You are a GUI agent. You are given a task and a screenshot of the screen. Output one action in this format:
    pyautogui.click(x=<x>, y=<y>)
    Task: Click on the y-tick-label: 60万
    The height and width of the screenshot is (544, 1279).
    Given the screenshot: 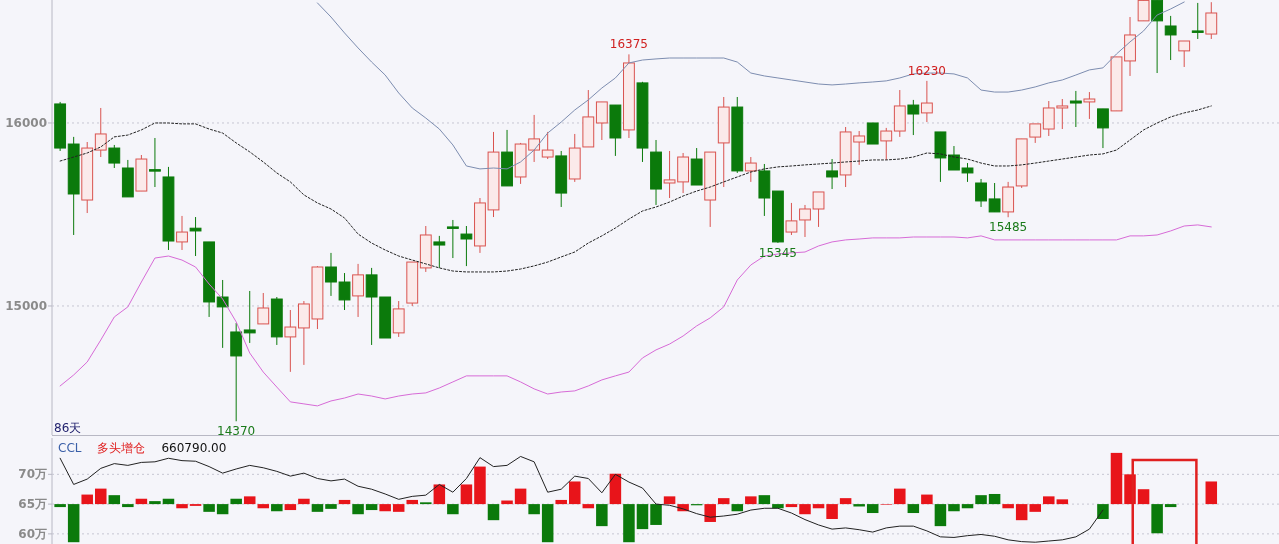 What is the action you would take?
    pyautogui.click(x=32, y=533)
    